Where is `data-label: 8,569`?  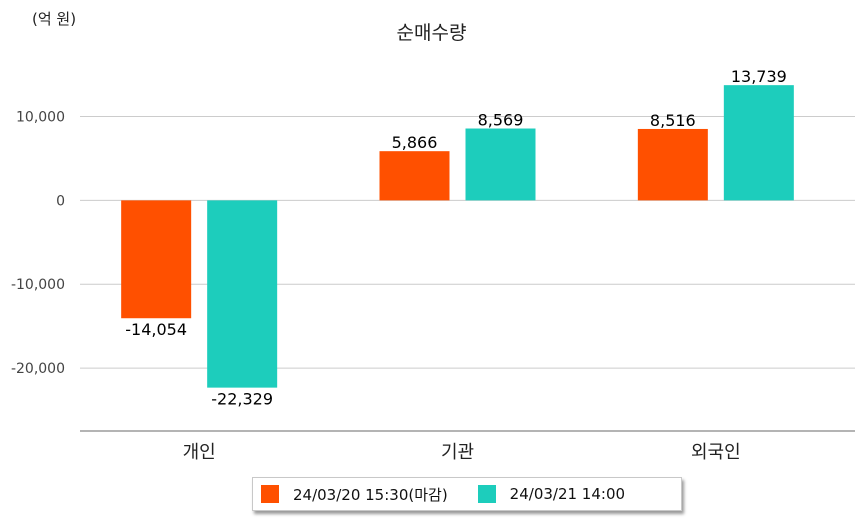
data-label: 8,569 is located at coordinates (501, 120).